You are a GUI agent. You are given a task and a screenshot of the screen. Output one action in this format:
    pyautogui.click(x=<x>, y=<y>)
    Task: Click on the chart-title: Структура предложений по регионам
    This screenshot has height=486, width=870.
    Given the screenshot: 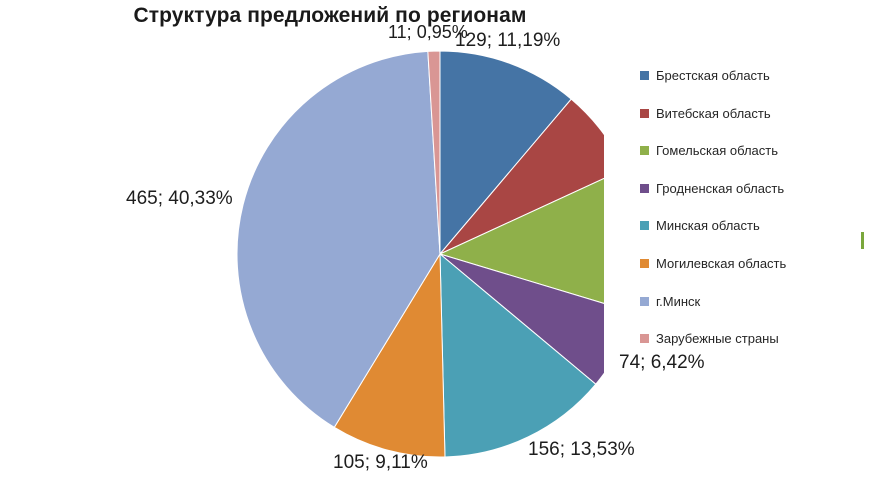 What is the action you would take?
    pyautogui.click(x=330, y=15)
    